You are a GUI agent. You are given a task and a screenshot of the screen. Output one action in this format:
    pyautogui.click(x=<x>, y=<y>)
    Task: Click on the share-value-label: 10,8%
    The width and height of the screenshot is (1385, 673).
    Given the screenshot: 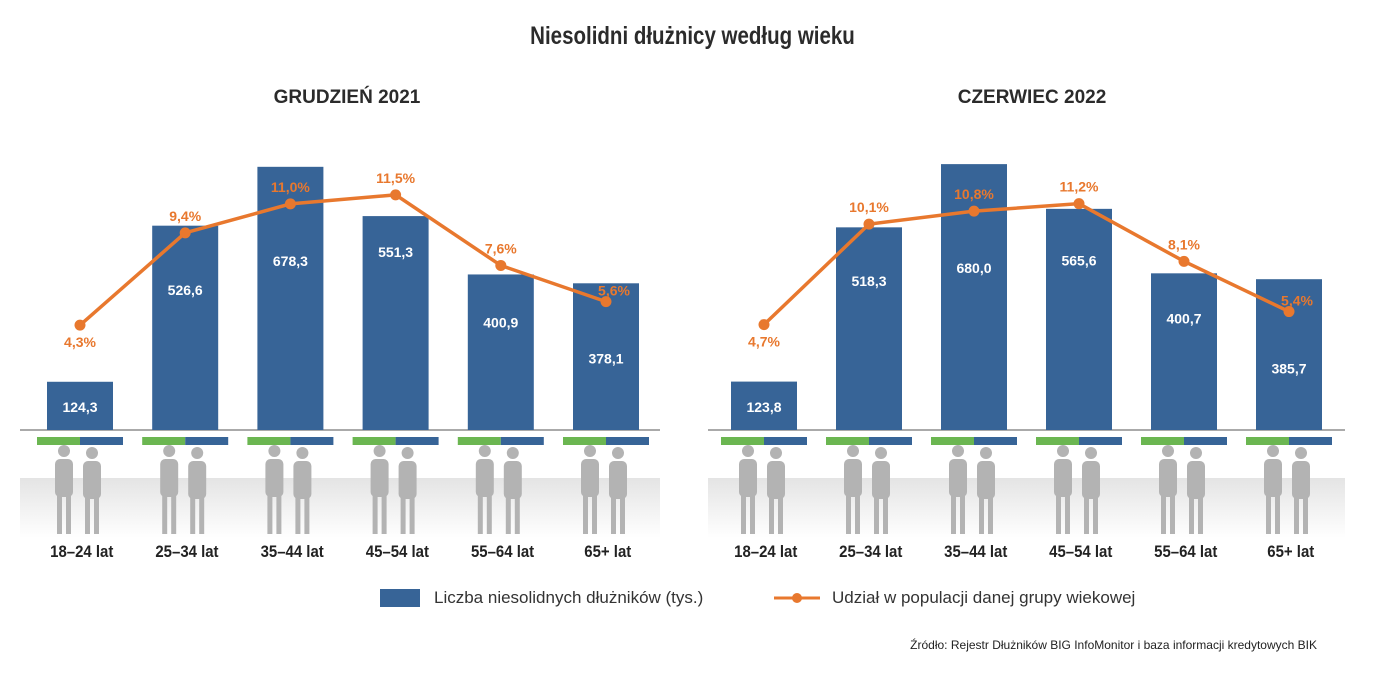 What is the action you would take?
    pyautogui.click(x=974, y=194)
    